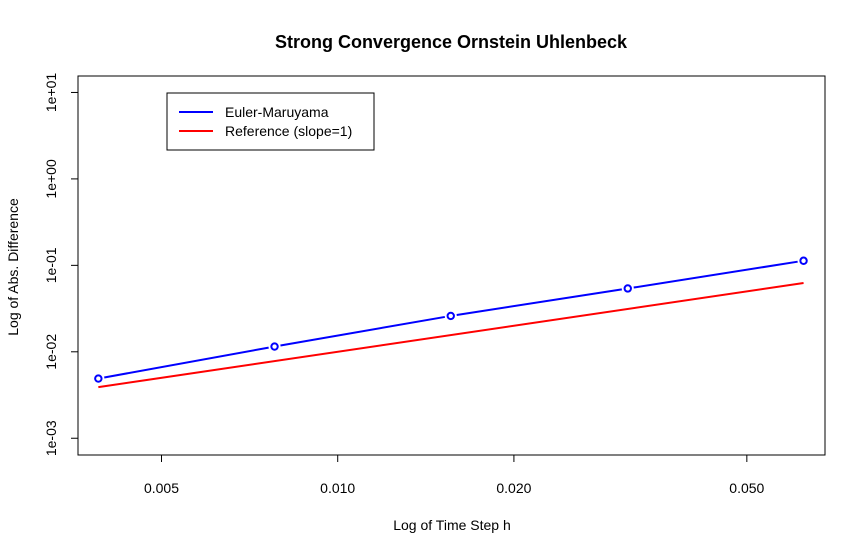 The width and height of the screenshot is (866, 554). What do you see at coordinates (161, 488) in the screenshot?
I see `x-tick-label: 0.005` at bounding box center [161, 488].